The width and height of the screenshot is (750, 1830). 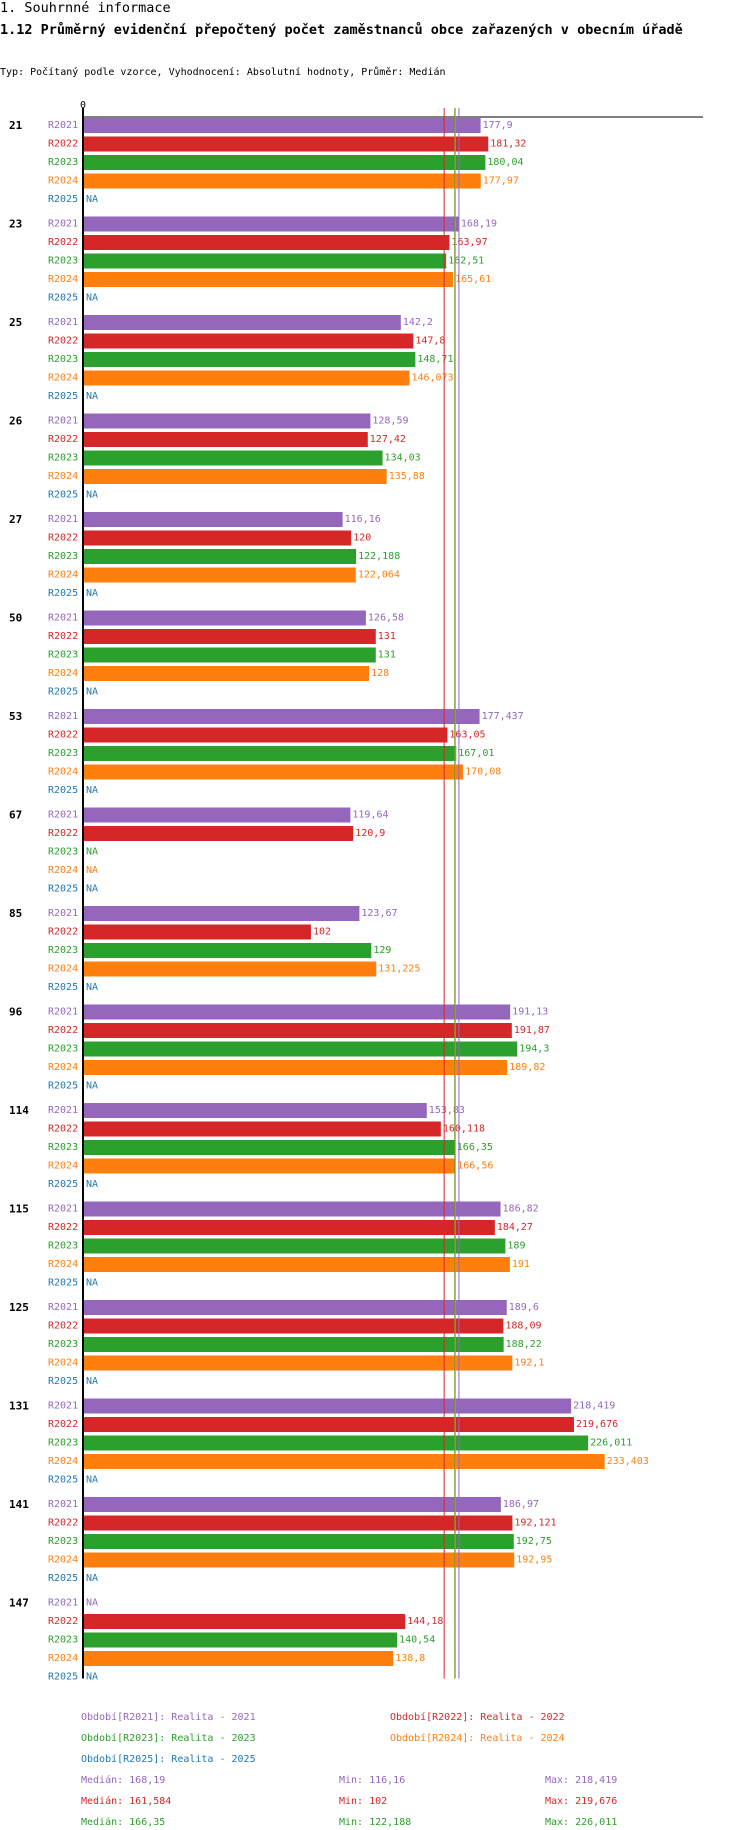 I want to click on stat-median: Medián: 161,584, so click(x=126, y=1801).